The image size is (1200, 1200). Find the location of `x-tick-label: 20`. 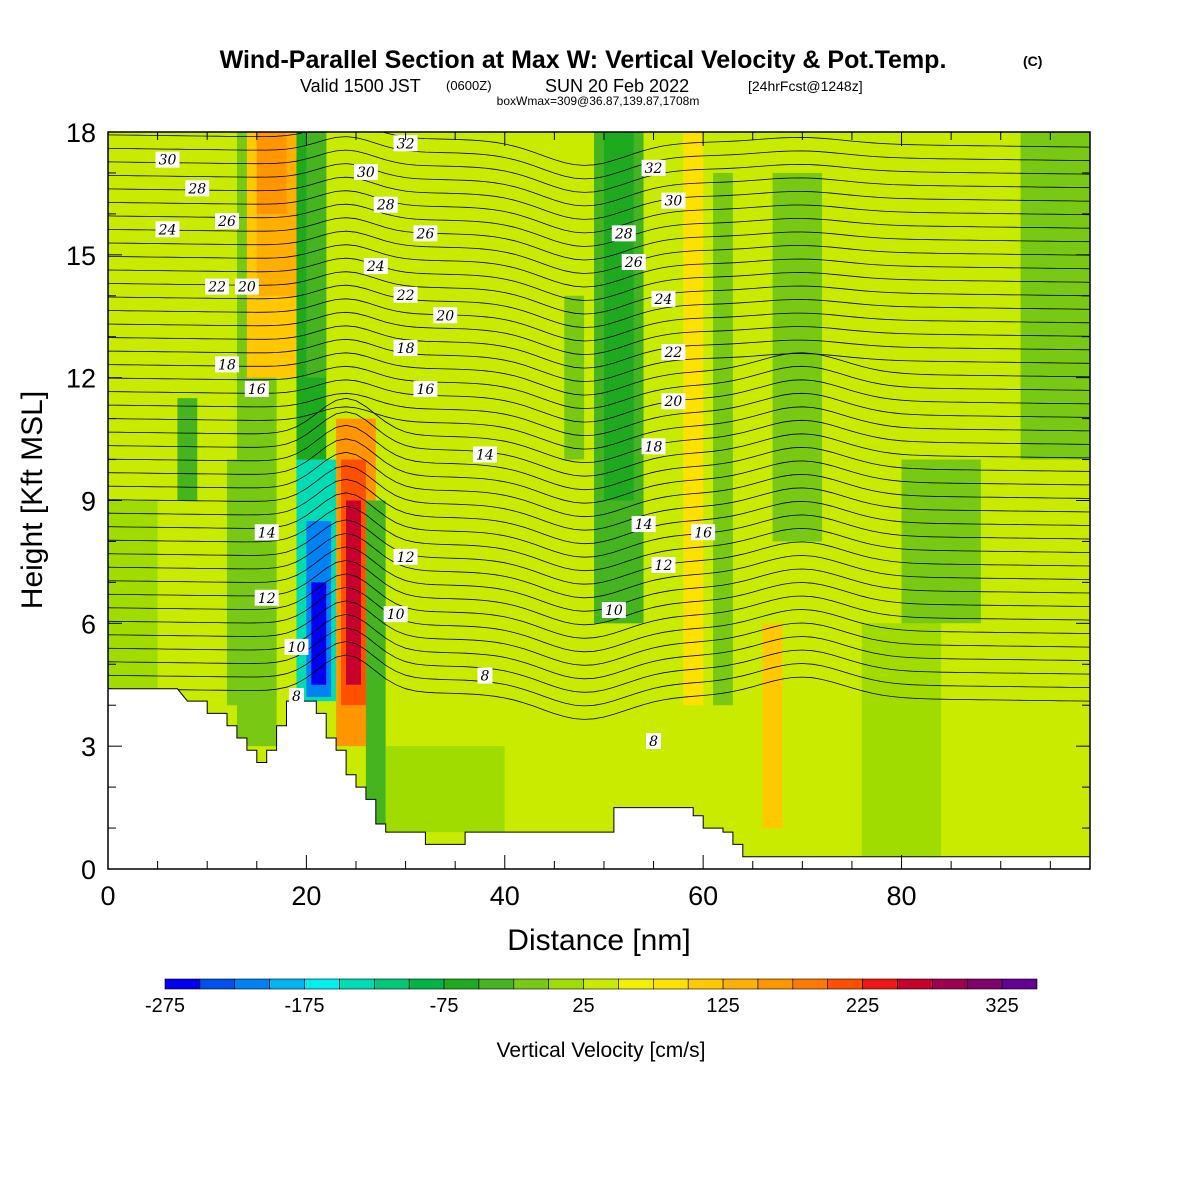

x-tick-label: 20 is located at coordinates (306, 896).